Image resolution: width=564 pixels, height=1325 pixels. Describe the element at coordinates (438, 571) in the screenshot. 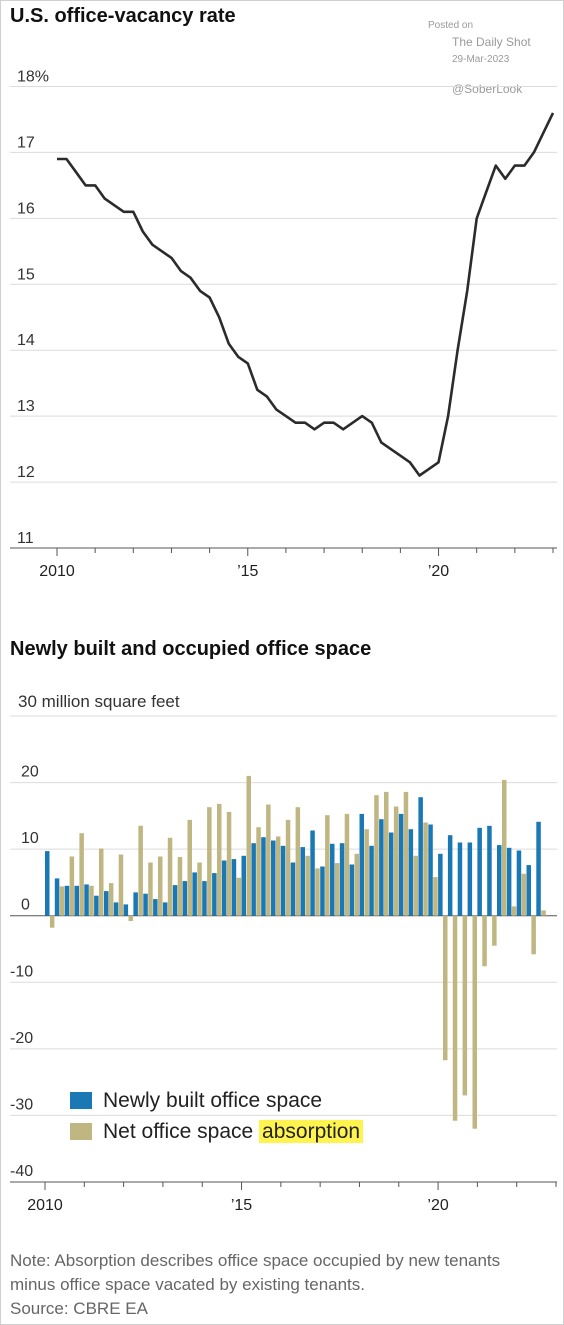

I see `x-tick-label: ’20` at that location.